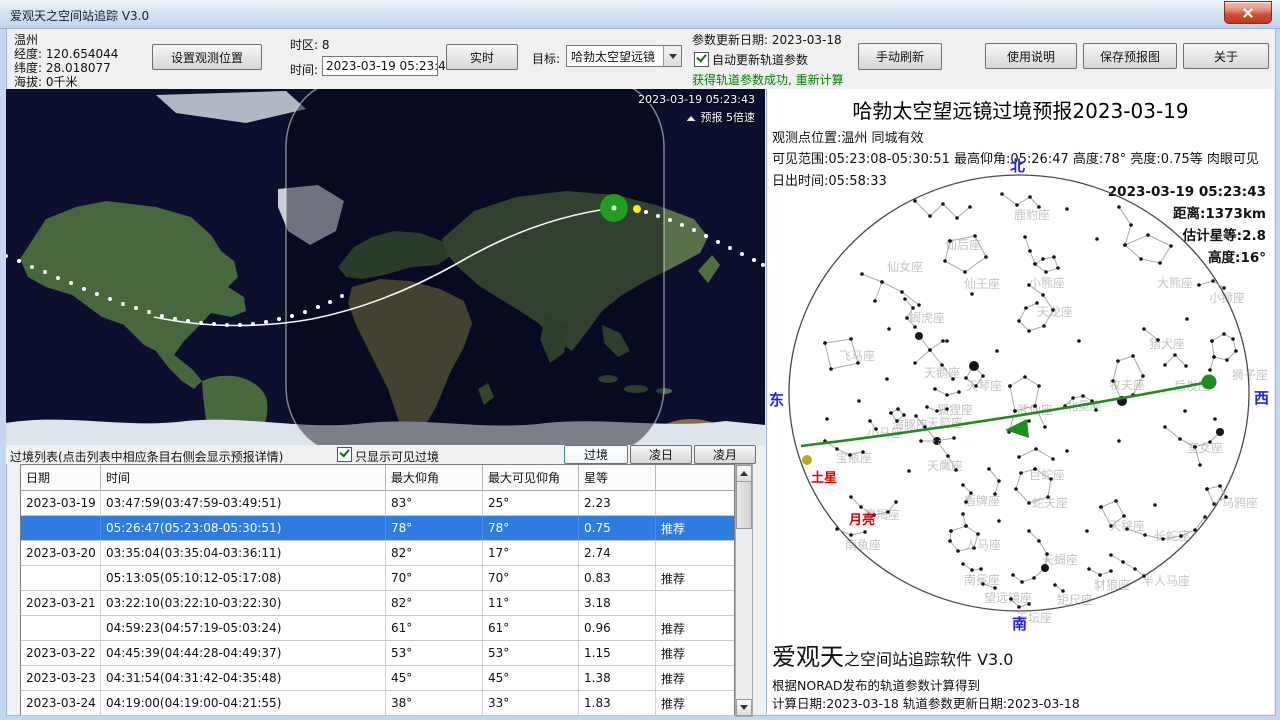 The width and height of the screenshot is (1280, 720). I want to click on table-row: 04:59:23(04:57:19-05:03:24) 61° 61° 0.96 推荐, so click(377, 628).